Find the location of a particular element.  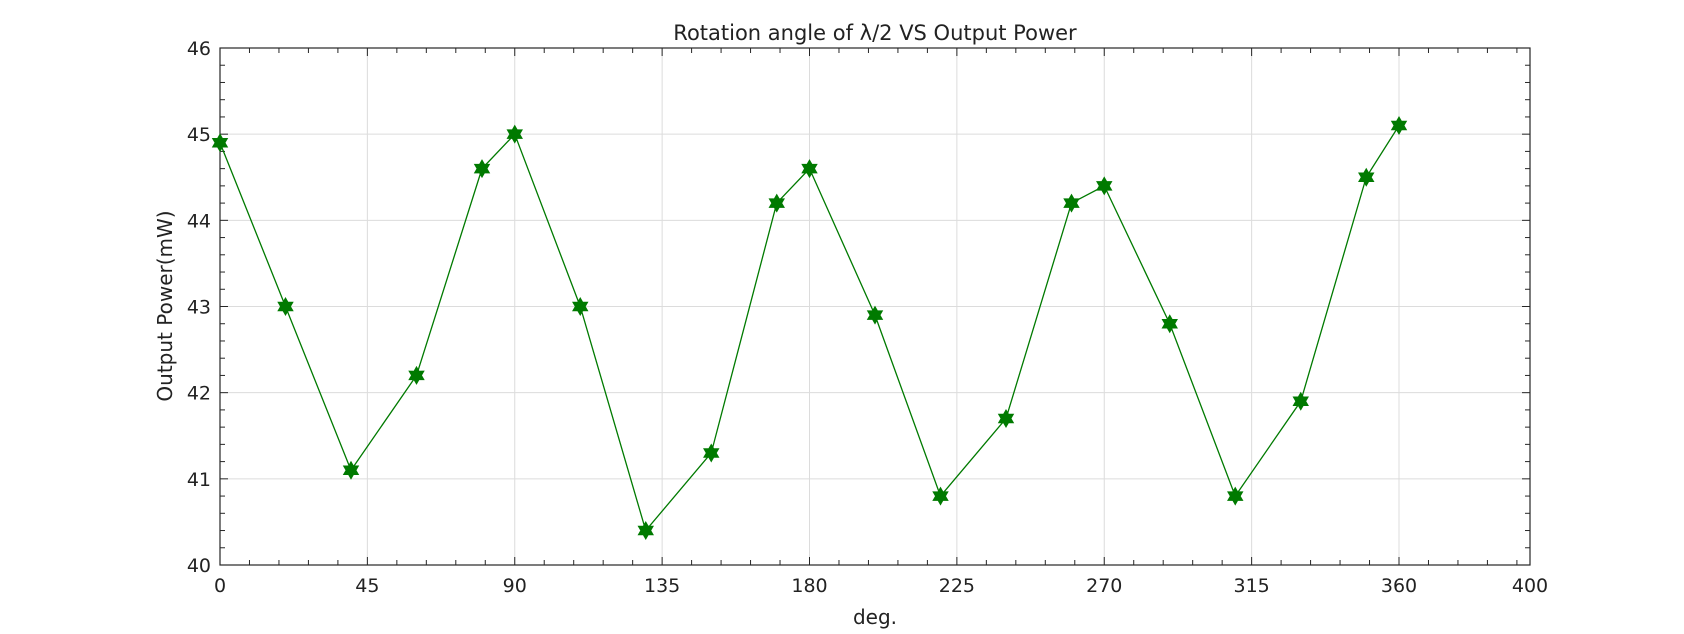

x-tick-label: 225 is located at coordinates (957, 586).